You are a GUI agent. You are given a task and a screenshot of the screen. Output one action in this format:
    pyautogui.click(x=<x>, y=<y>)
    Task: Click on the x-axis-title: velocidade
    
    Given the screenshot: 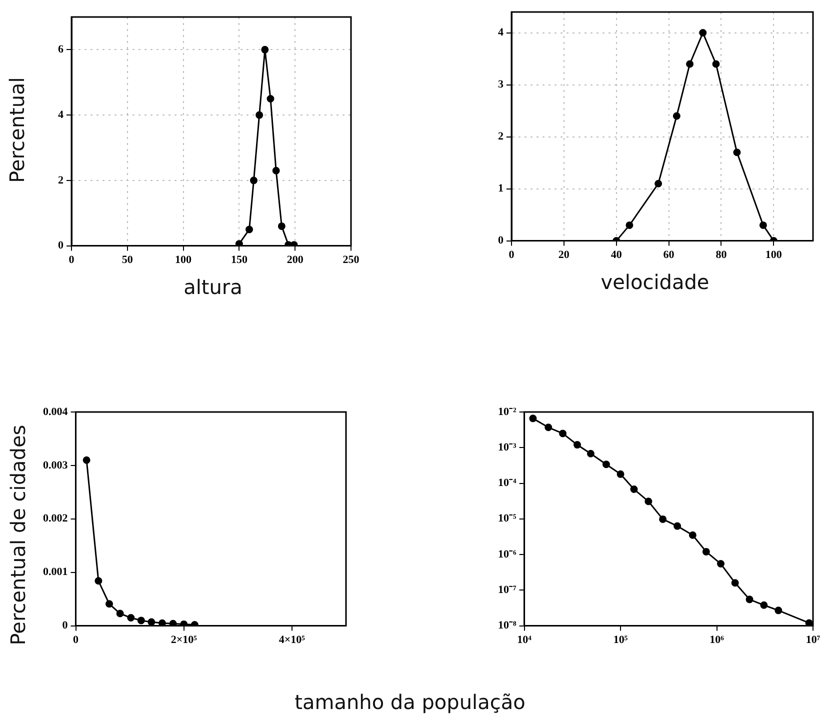 What is the action you would take?
    pyautogui.click(x=655, y=282)
    